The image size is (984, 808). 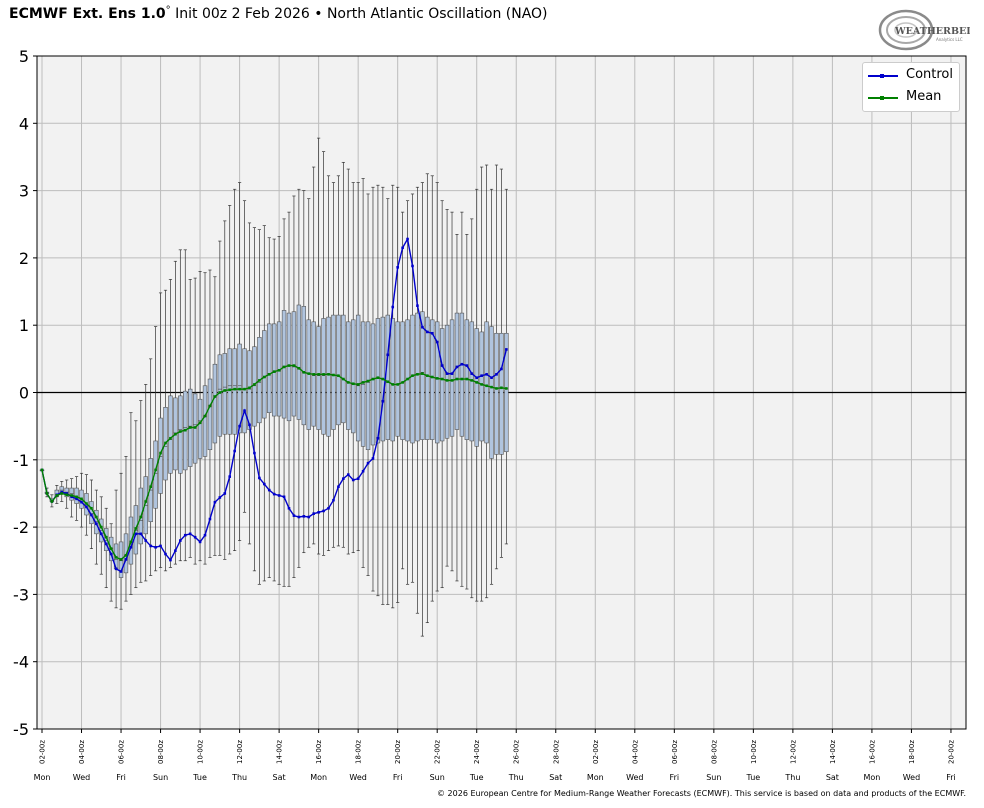 I want to click on y-tick-label: -4, so click(x=21, y=662).